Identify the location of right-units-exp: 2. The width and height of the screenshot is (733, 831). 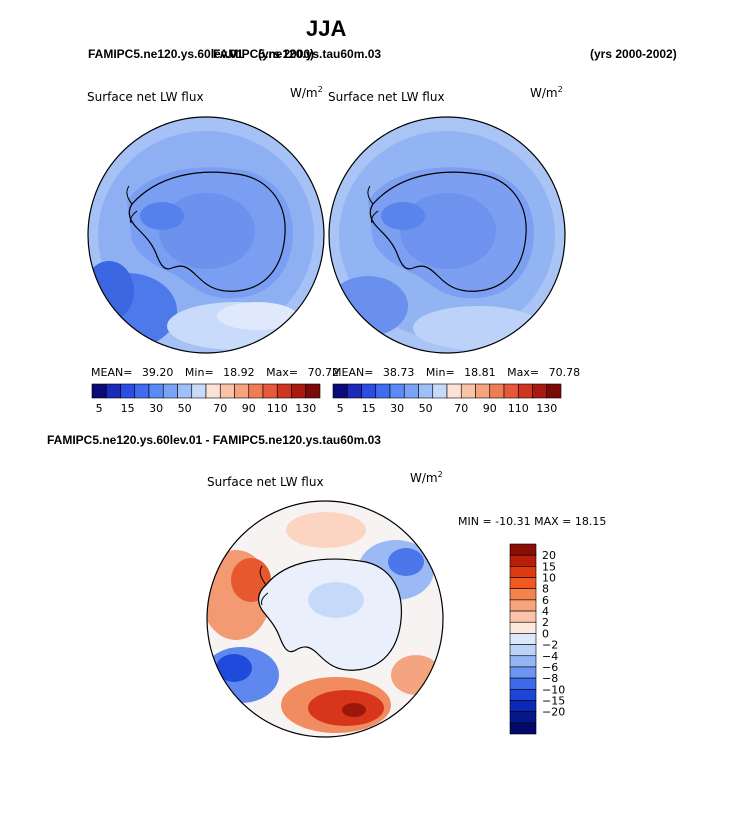
(560, 89).